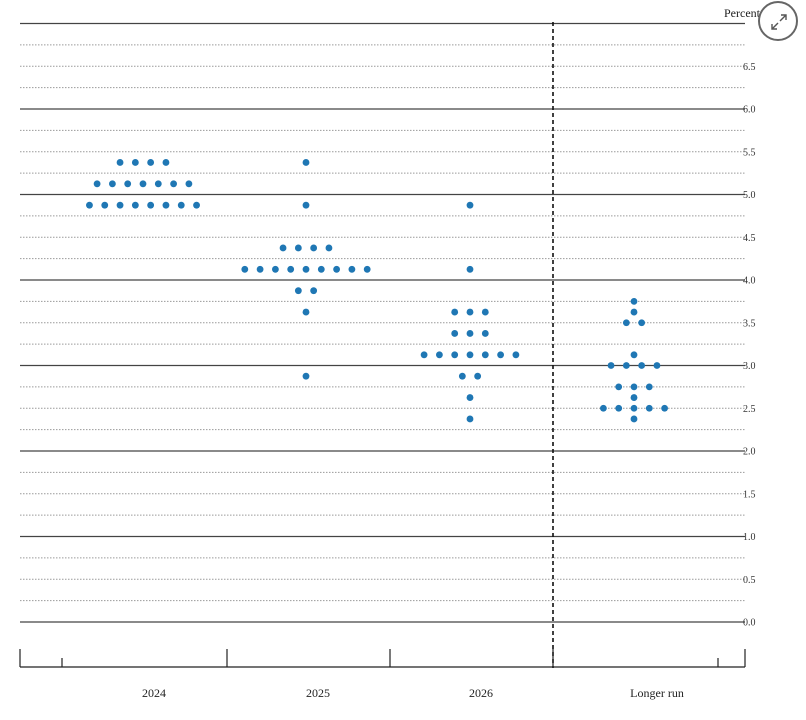 The height and width of the screenshot is (720, 806). What do you see at coordinates (749, 366) in the screenshot?
I see `y-tick-label: 3.0` at bounding box center [749, 366].